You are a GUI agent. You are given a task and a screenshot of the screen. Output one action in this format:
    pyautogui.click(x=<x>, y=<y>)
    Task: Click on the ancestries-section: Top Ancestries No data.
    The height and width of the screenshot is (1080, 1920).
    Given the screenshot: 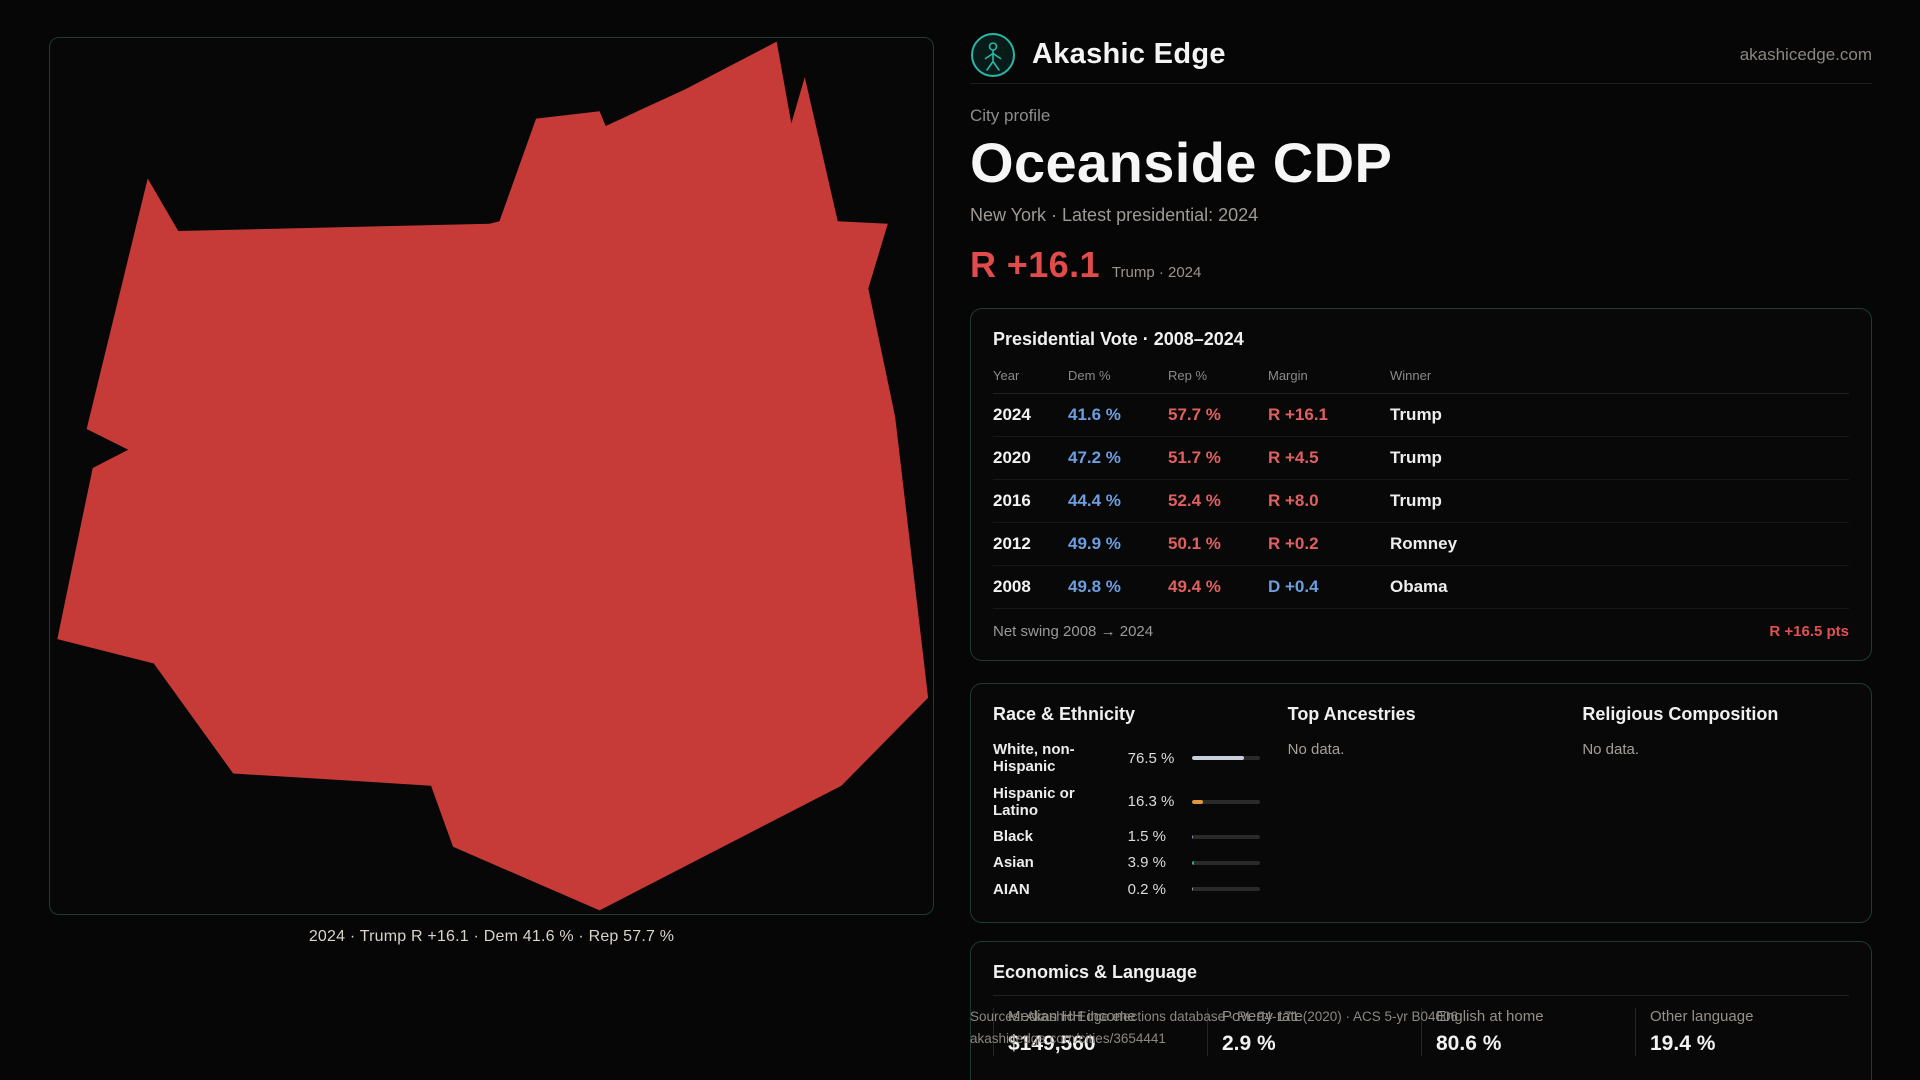 What is the action you would take?
    pyautogui.click(x=1421, y=805)
    